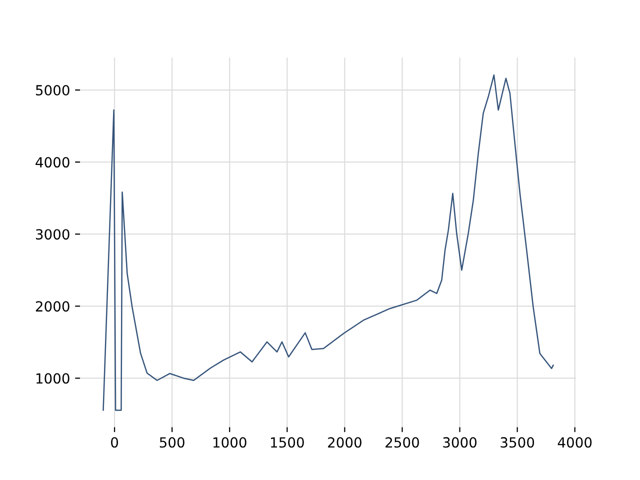  What do you see at coordinates (345, 442) in the screenshot?
I see `x-tick-label: 2000` at bounding box center [345, 442].